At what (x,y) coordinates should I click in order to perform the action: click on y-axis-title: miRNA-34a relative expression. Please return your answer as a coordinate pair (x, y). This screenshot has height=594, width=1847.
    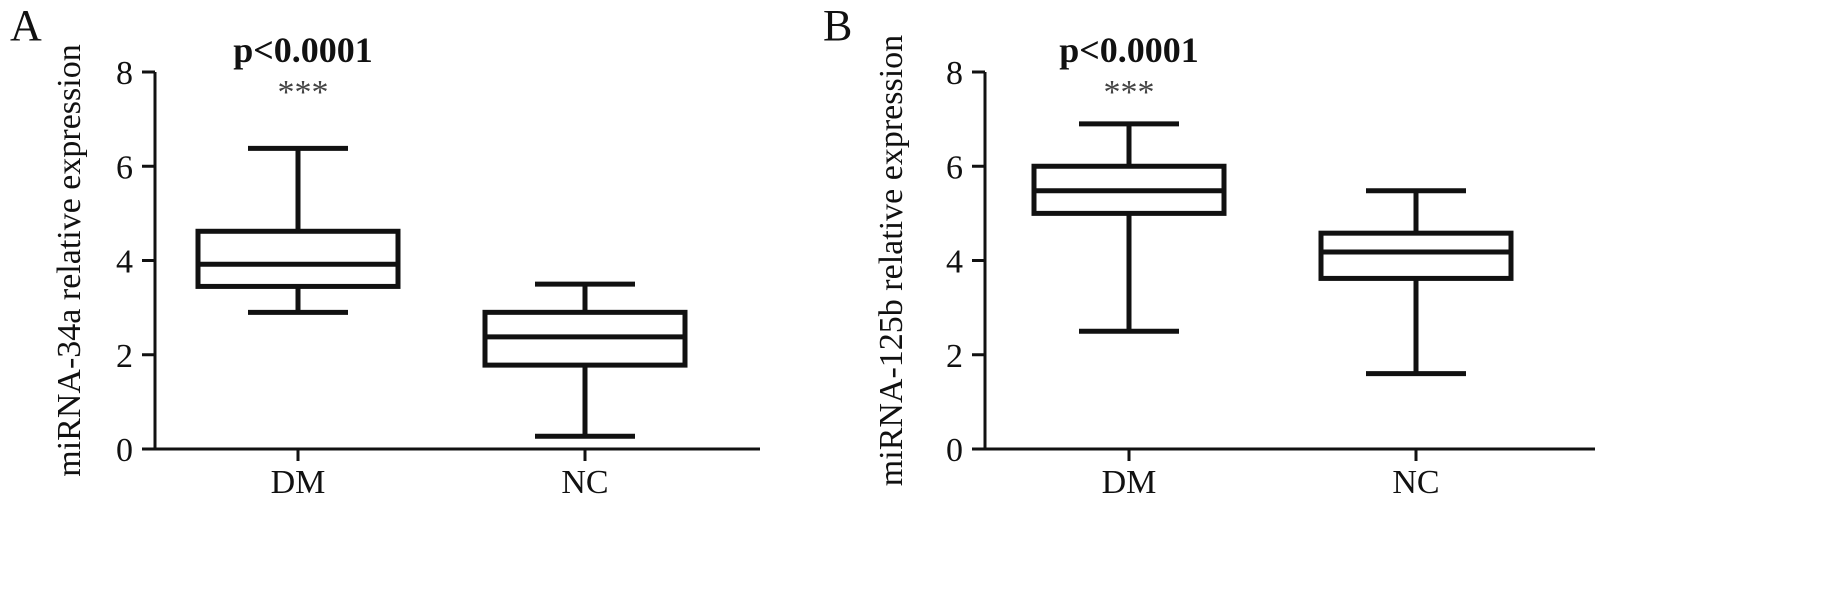
    Looking at the image, I should click on (69, 260).